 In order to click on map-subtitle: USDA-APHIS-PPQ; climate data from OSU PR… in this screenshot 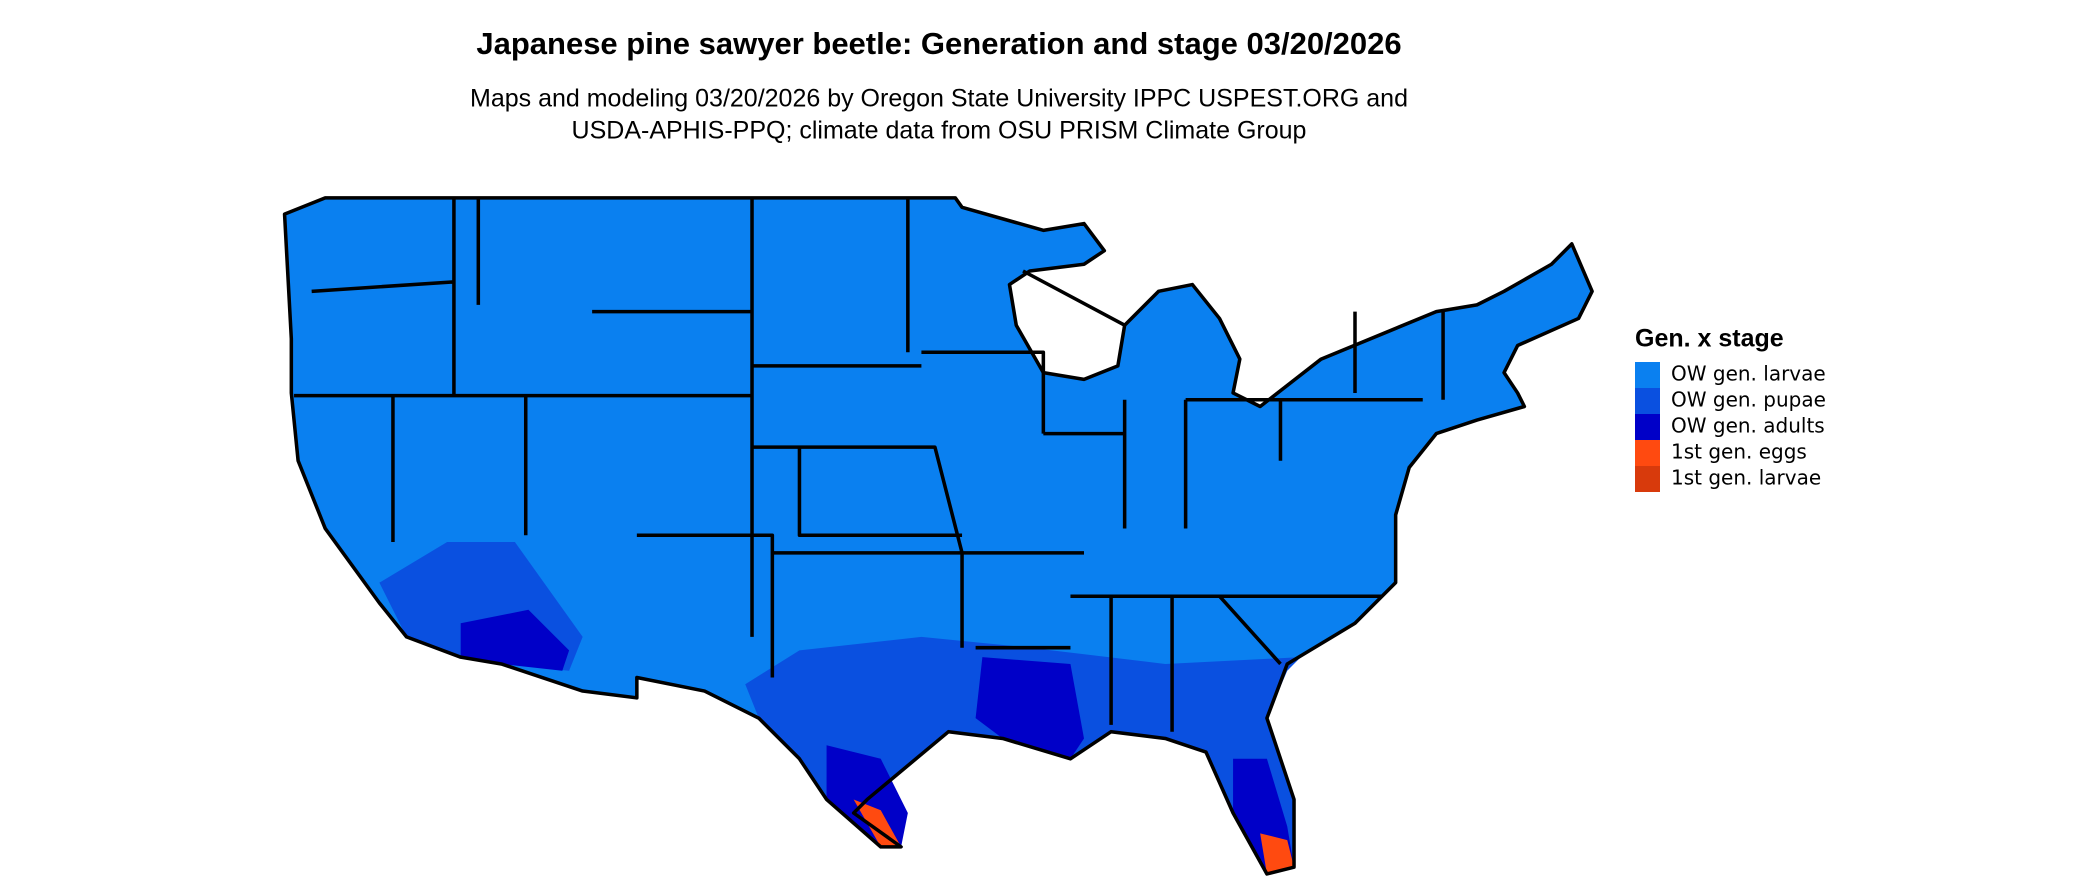, I will do `click(939, 131)`.